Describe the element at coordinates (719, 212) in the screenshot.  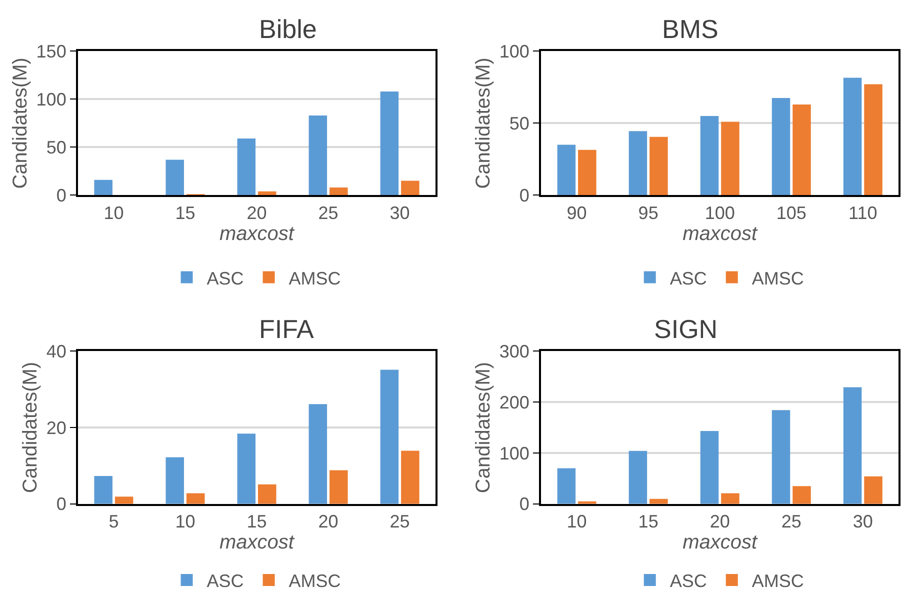
I see `x-tick-label: 100` at that location.